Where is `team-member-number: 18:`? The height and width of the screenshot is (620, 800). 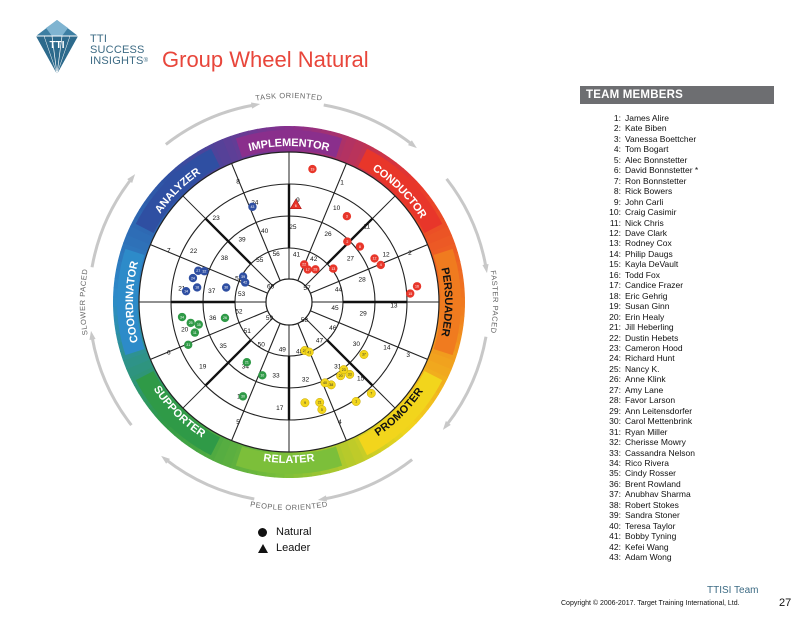 team-member-number: 18: is located at coordinates (615, 295).